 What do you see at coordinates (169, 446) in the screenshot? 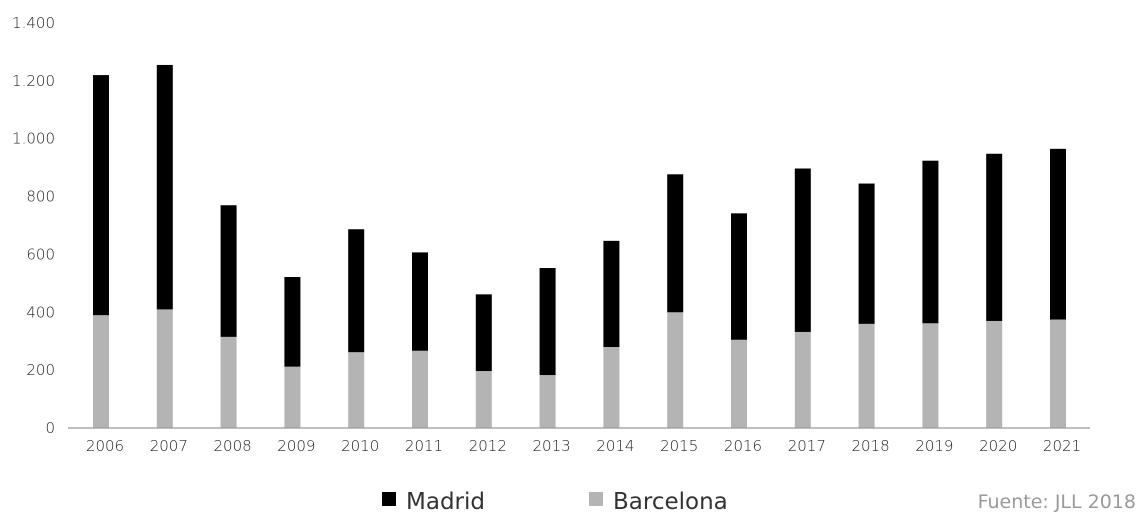
I see `x-tick-label: 2007` at bounding box center [169, 446].